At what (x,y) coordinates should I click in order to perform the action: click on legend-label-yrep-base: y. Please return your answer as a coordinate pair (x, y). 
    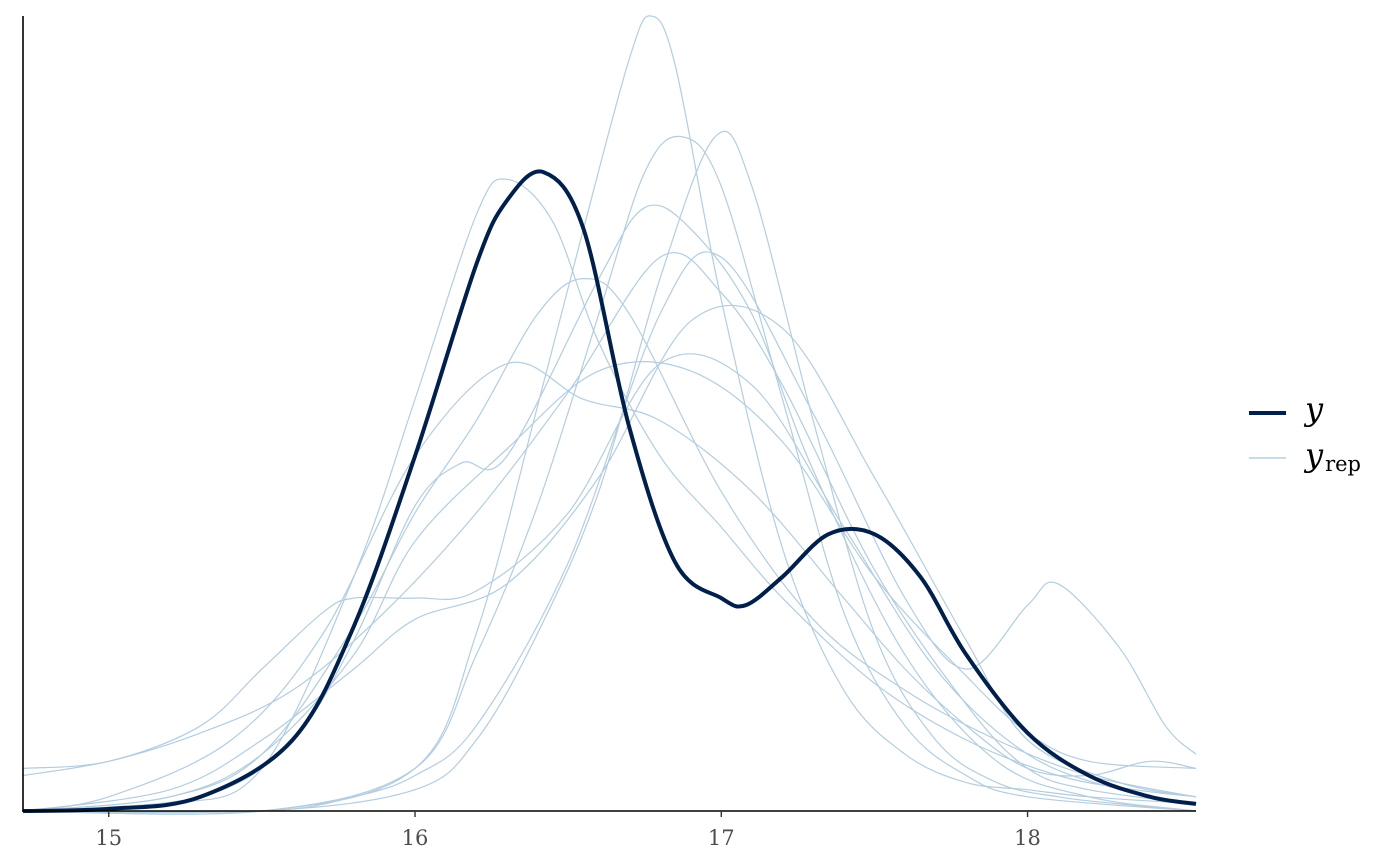
    Looking at the image, I should click on (1313, 455).